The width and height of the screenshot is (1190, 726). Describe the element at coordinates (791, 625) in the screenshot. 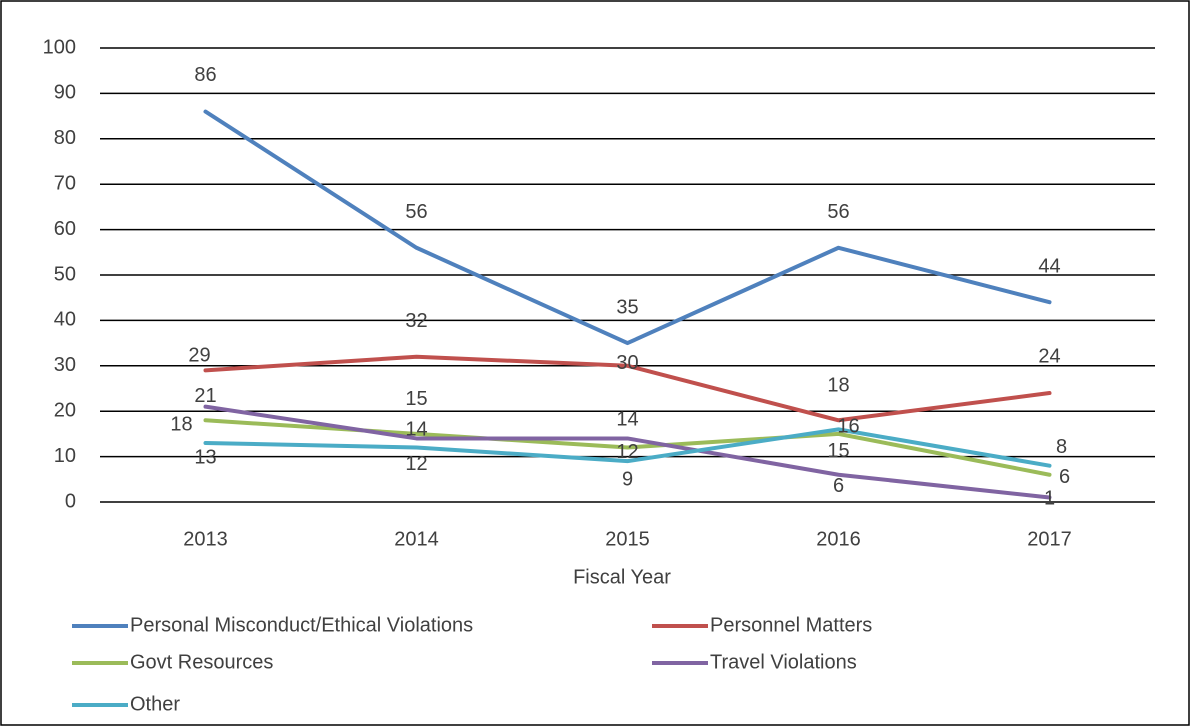

I see `legend-label: Personnel Matters` at that location.